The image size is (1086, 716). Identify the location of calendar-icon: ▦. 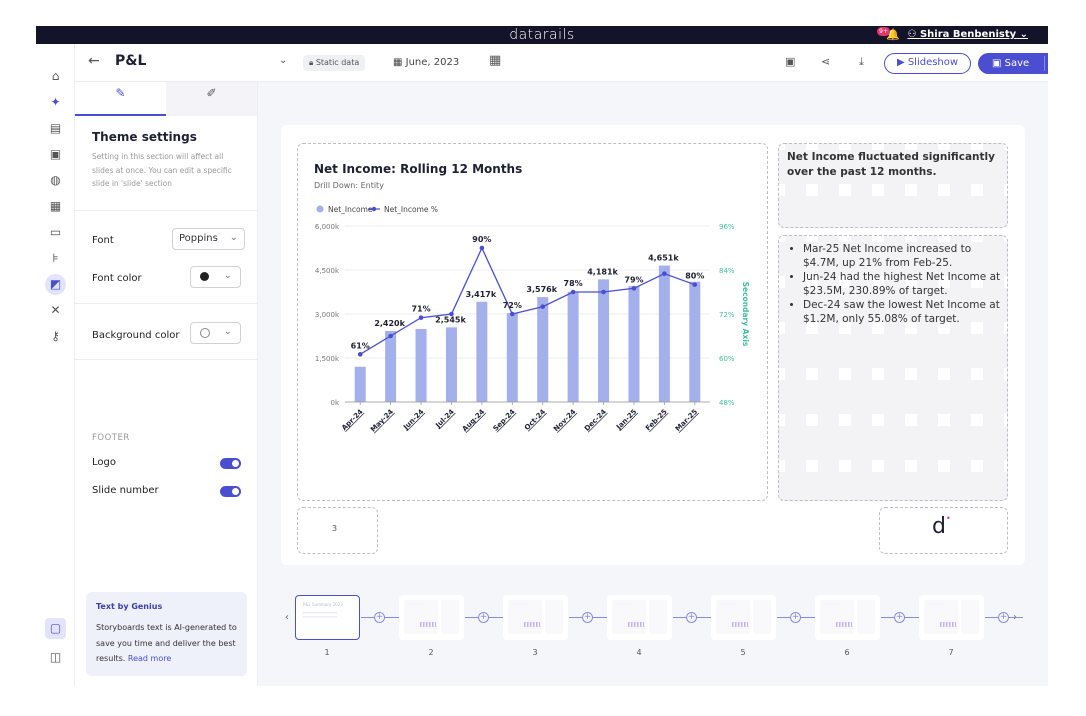
(55, 206).